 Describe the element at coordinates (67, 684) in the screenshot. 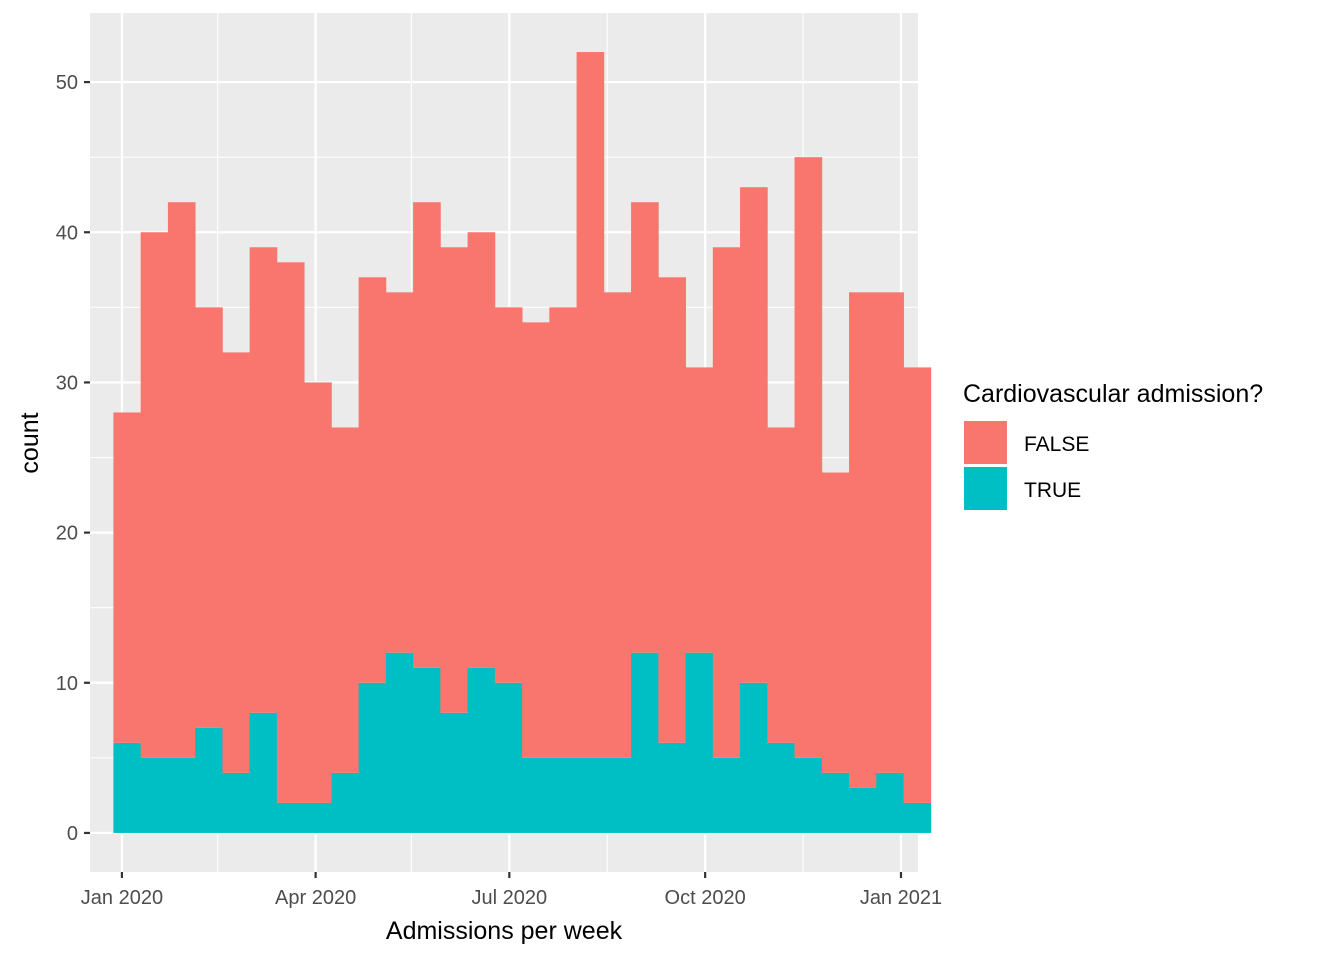

I see `y-tick-label: 10` at that location.